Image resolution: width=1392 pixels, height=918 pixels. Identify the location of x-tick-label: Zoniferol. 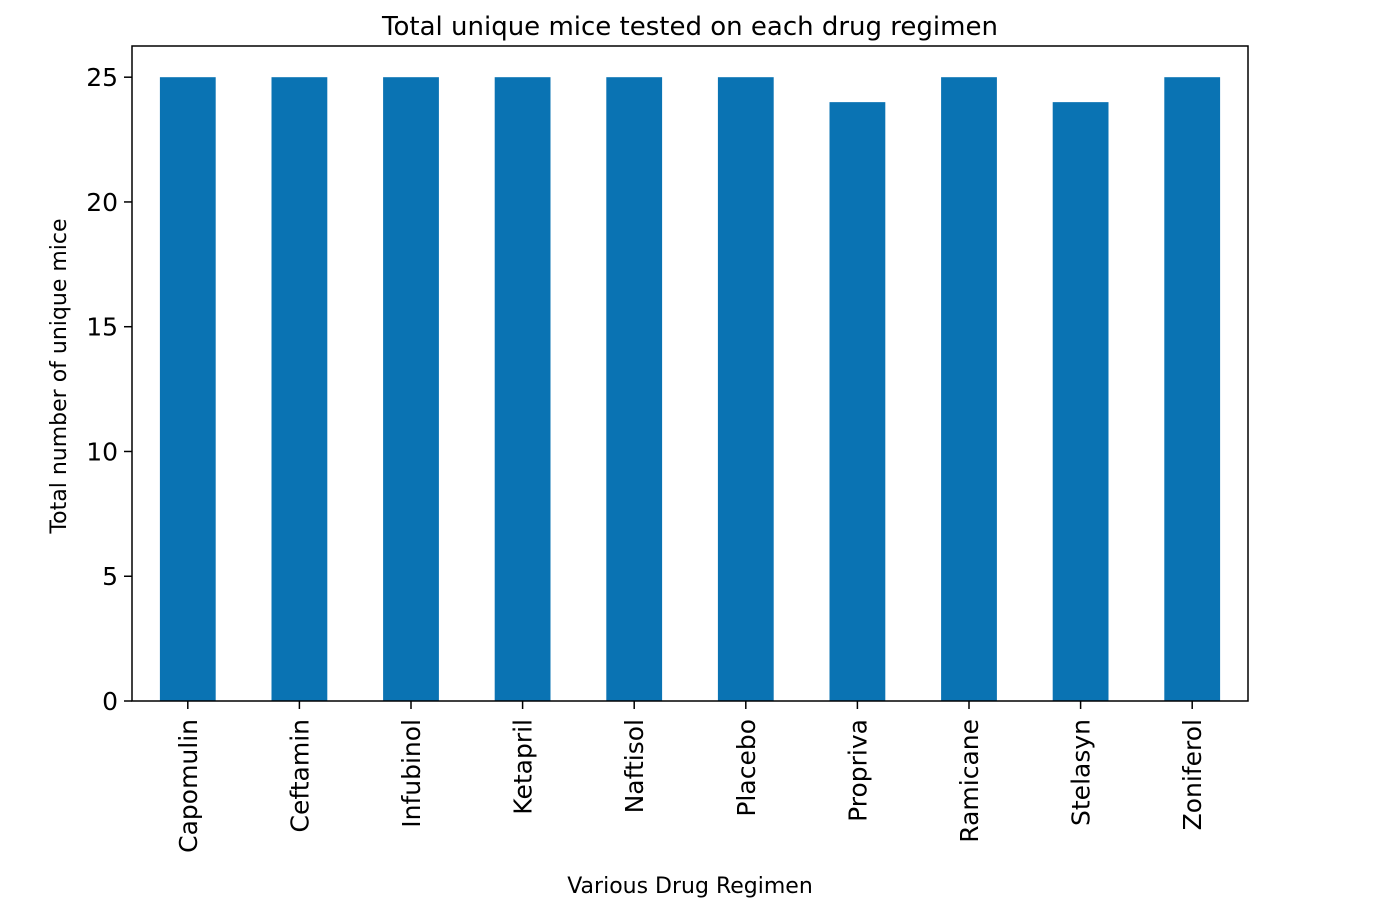
(1192, 774).